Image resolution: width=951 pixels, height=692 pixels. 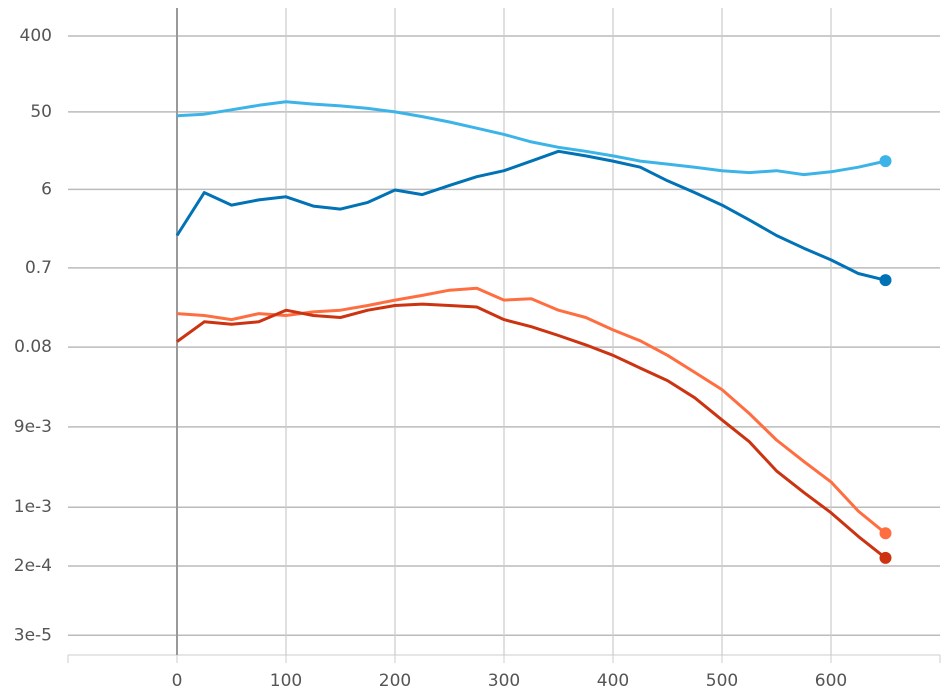 What do you see at coordinates (395, 681) in the screenshot?
I see `x-tick-label: 200` at bounding box center [395, 681].